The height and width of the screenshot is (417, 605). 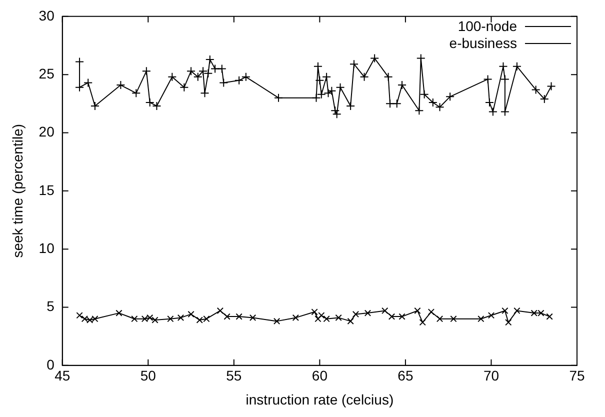 What do you see at coordinates (46, 132) in the screenshot?
I see `y-tick-label: 20` at bounding box center [46, 132].